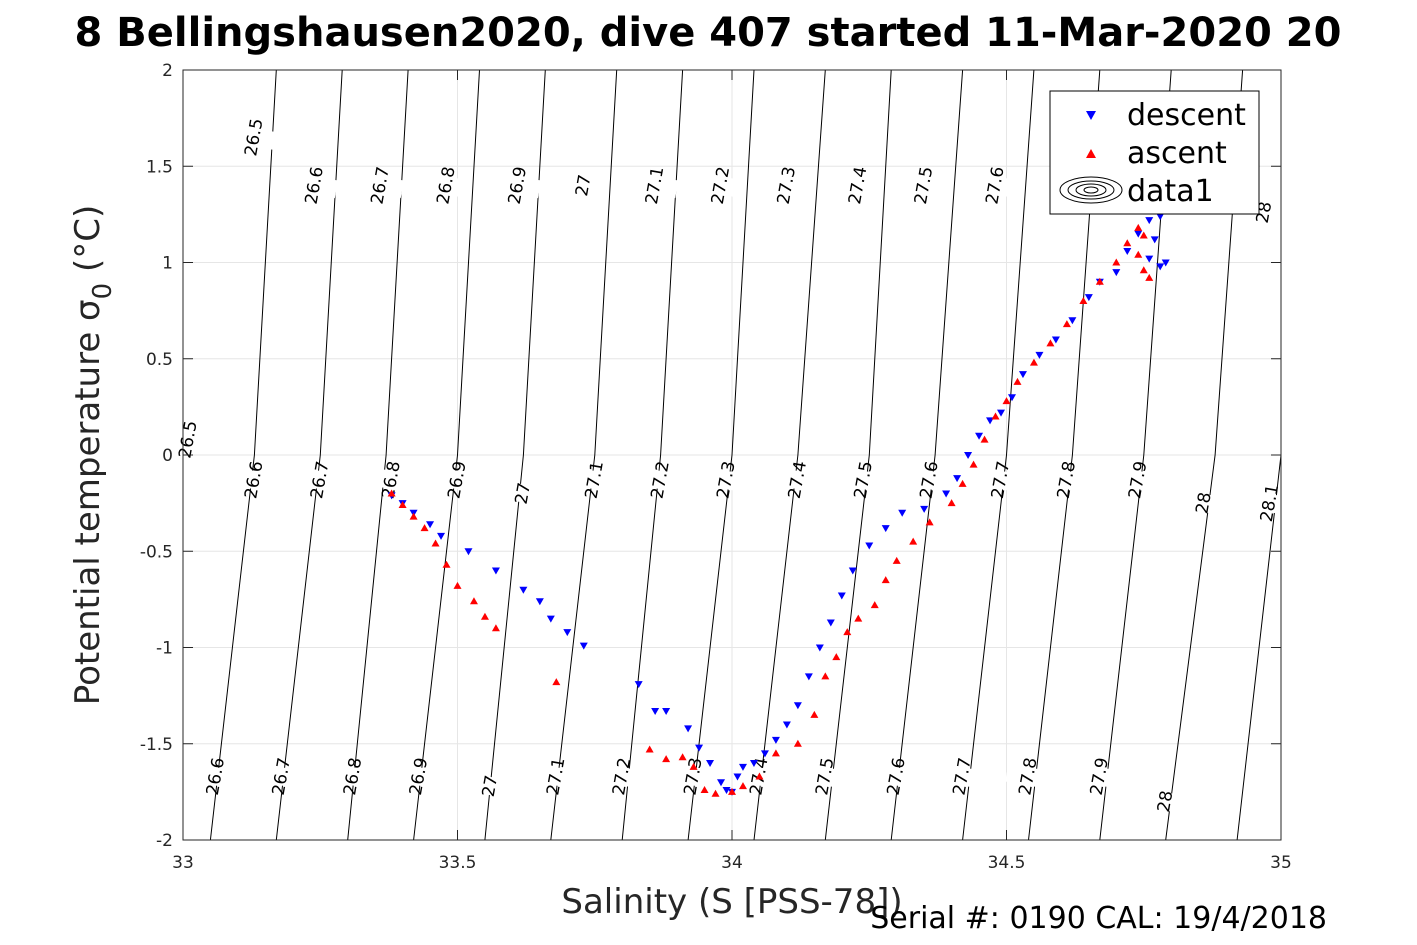  What do you see at coordinates (721, 455) in the screenshot?
I see `contour-27.3` at bounding box center [721, 455].